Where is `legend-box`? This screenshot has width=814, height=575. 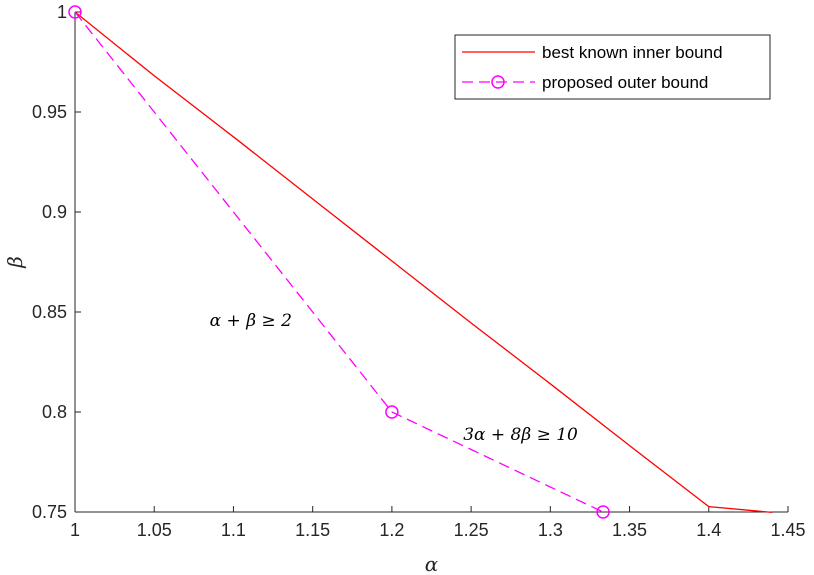
legend-box is located at coordinates (612, 67).